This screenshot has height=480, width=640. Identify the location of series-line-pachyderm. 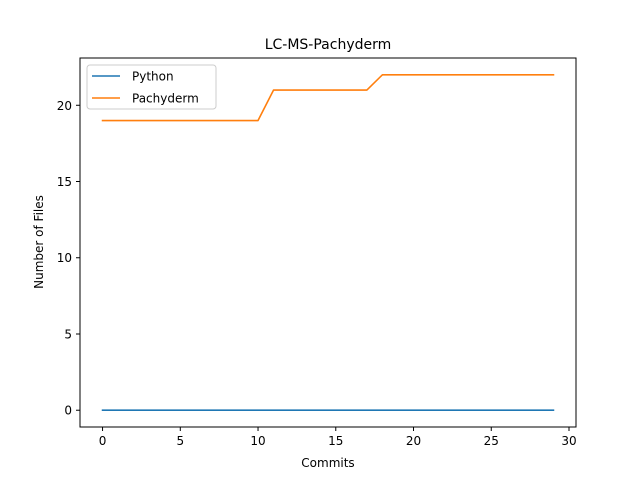
(328, 97).